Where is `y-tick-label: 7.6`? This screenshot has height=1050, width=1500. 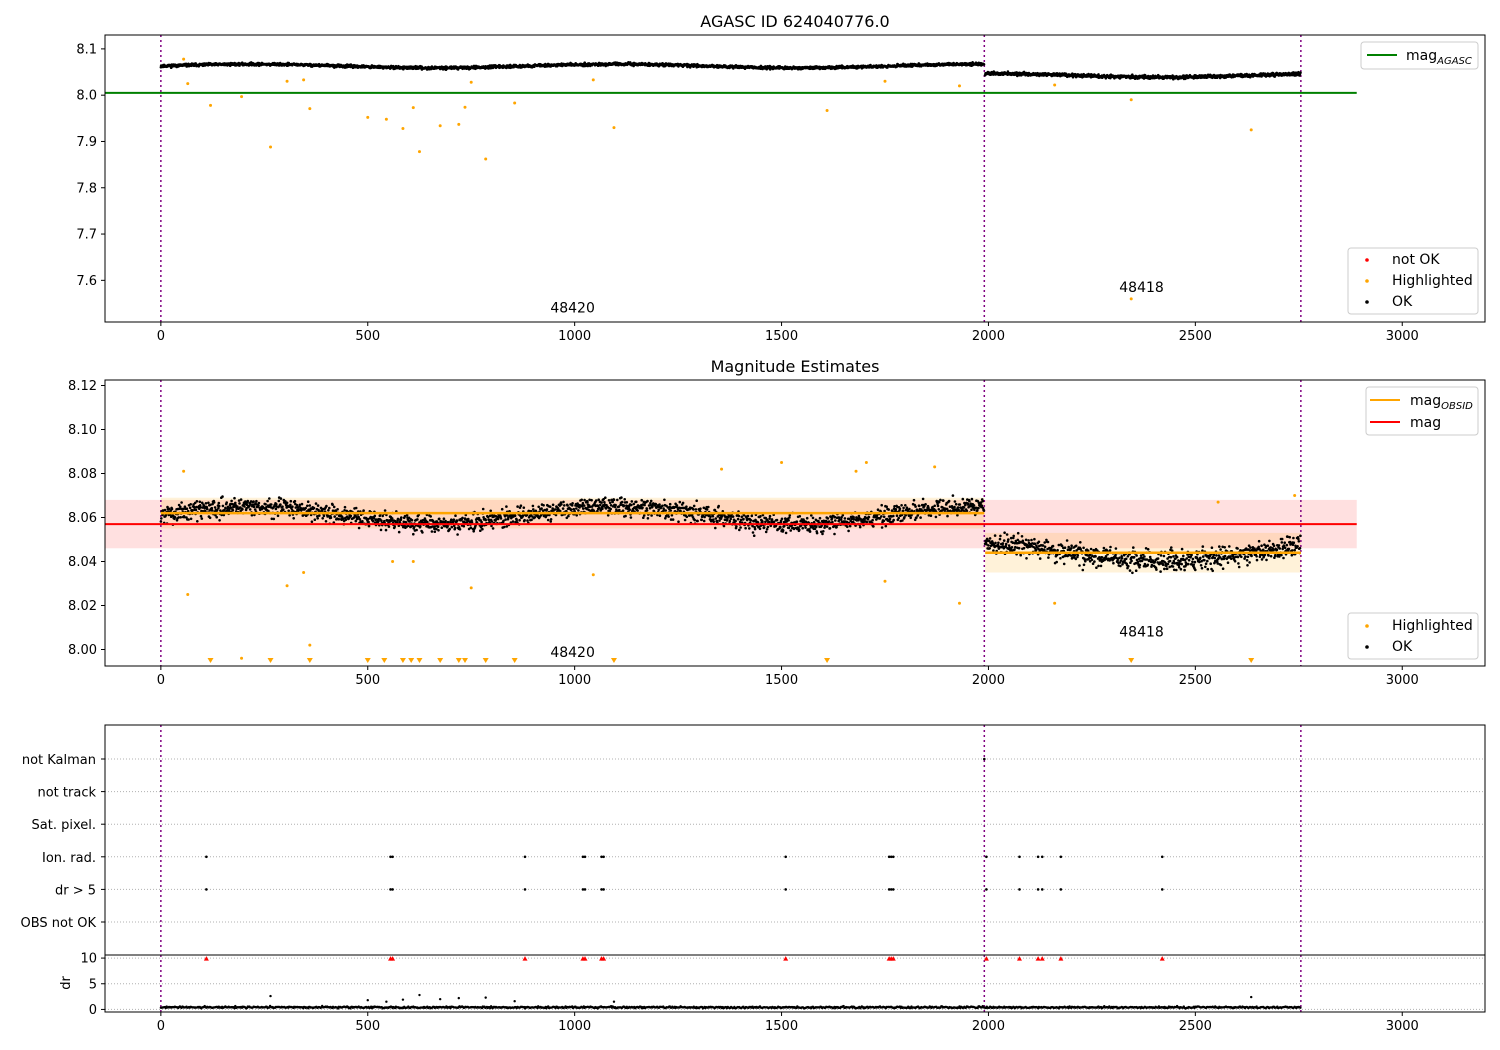
y-tick-label: 7.6 is located at coordinates (86, 281).